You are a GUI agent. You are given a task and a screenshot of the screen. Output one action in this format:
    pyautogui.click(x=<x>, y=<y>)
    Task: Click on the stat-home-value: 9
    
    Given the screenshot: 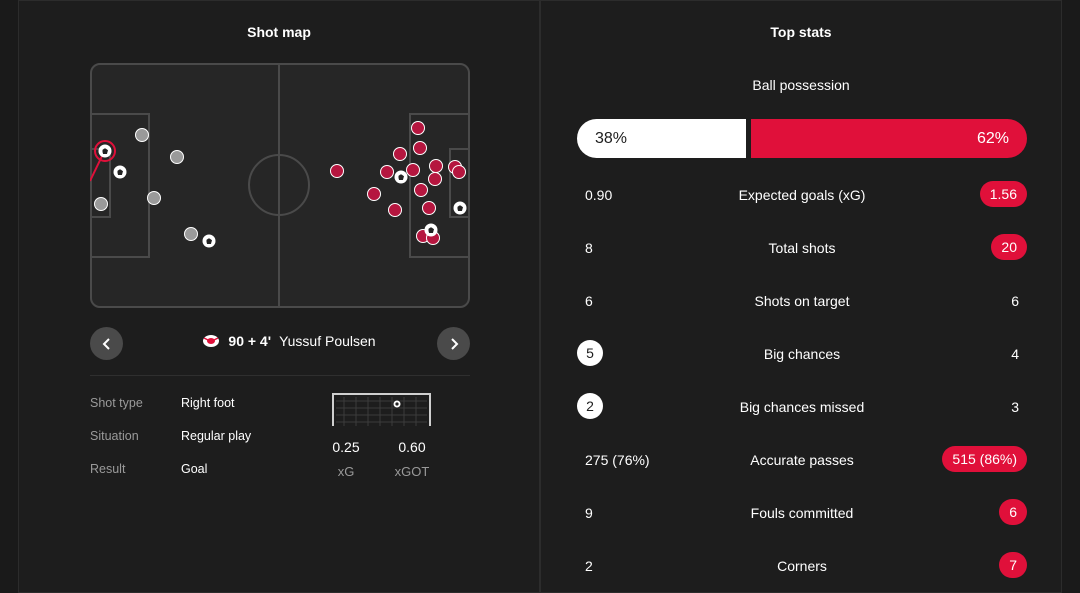 What is the action you would take?
    pyautogui.click(x=589, y=513)
    